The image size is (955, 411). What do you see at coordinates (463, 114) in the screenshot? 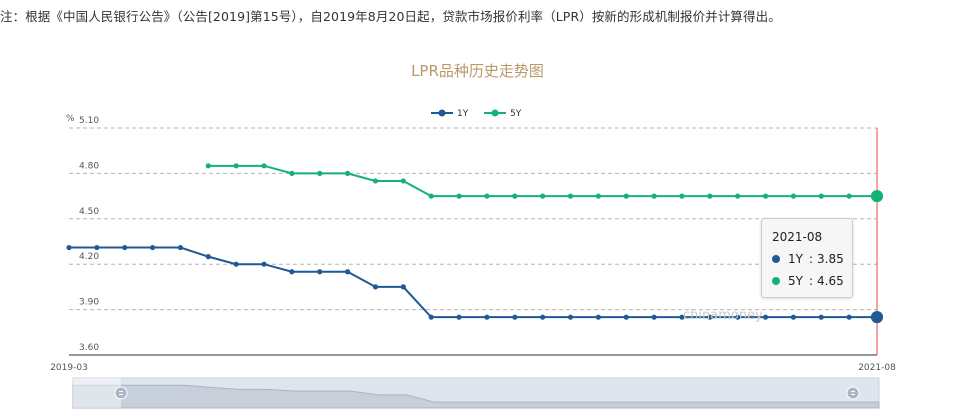
I see `legend-label-1y: 1Y` at bounding box center [463, 114].